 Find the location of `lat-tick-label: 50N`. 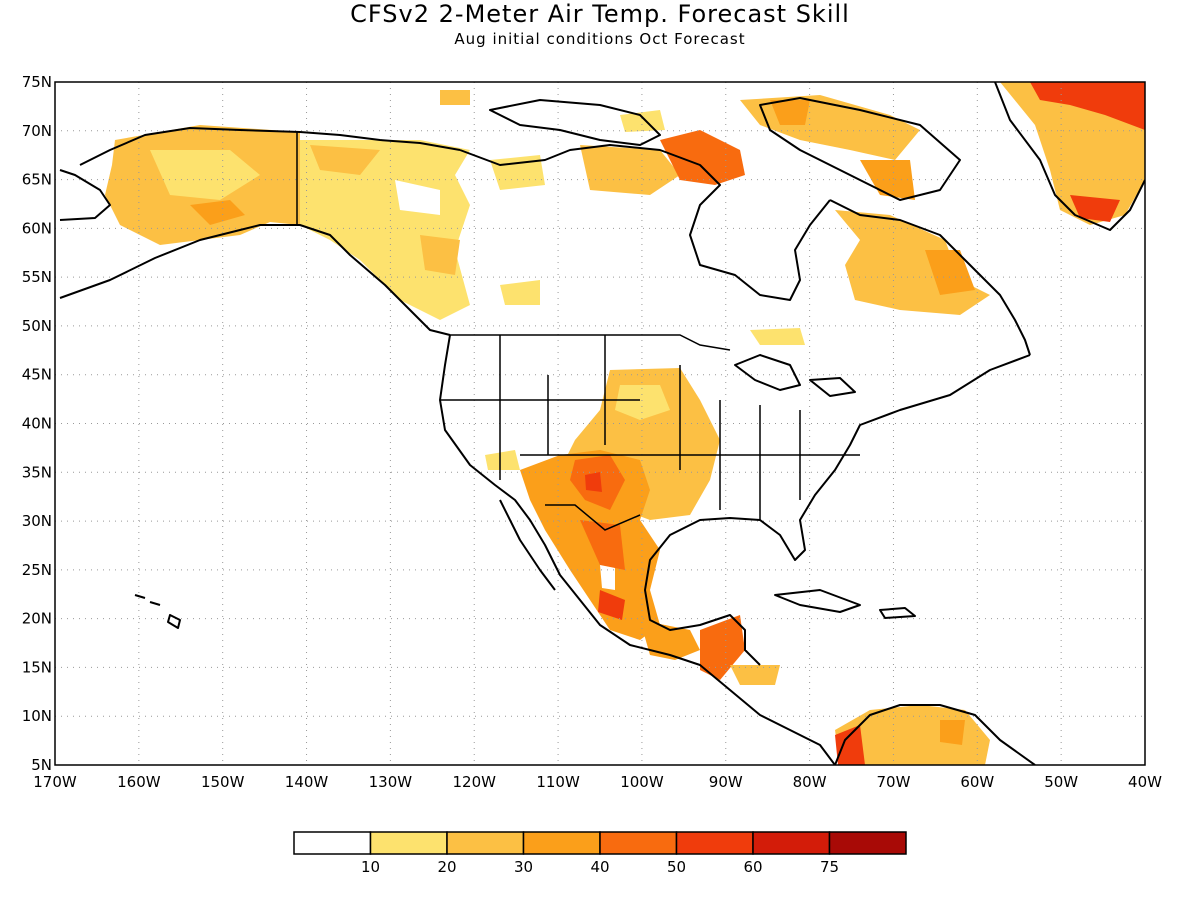

lat-tick-label: 50N is located at coordinates (37, 326).